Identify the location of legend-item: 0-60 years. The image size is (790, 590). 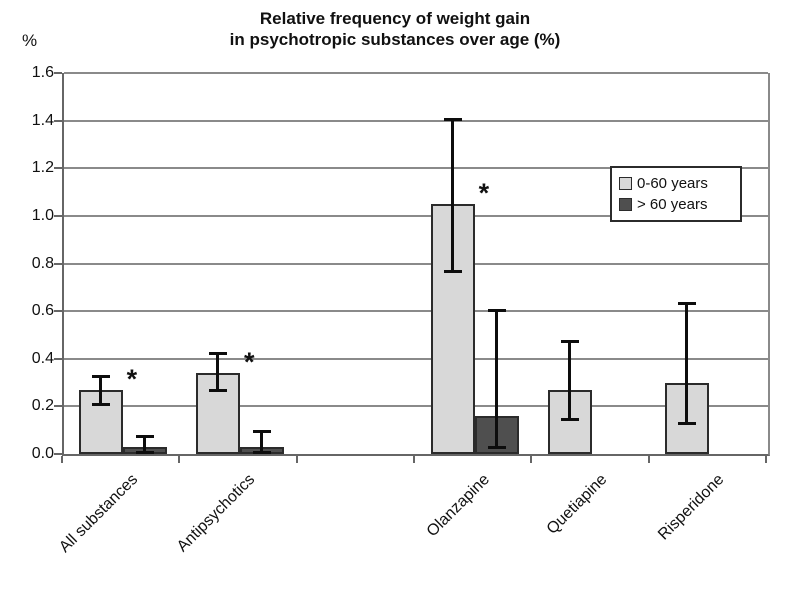
(676, 183).